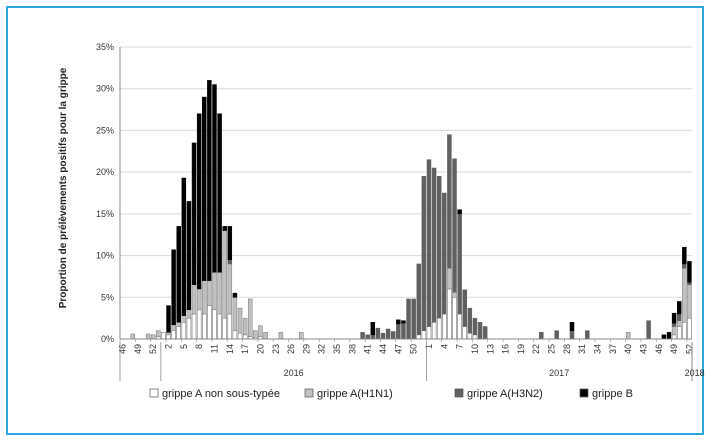 The height and width of the screenshot is (441, 712). What do you see at coordinates (536, 349) in the screenshot?
I see `x-tick-label: 22` at bounding box center [536, 349].